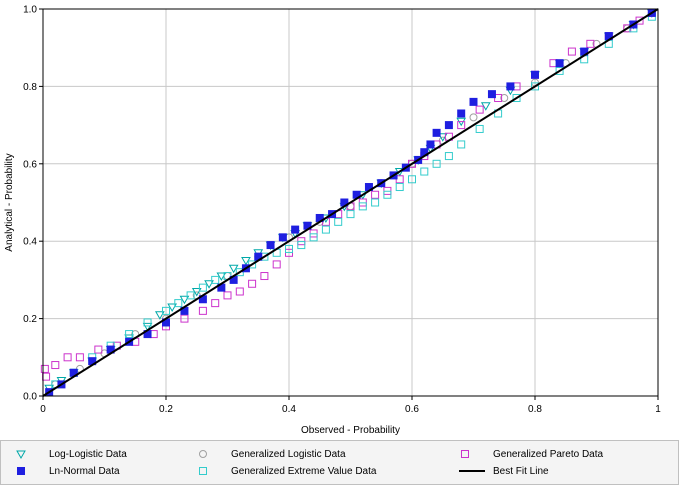  I want to click on triangle-open-icon, so click(21, 455).